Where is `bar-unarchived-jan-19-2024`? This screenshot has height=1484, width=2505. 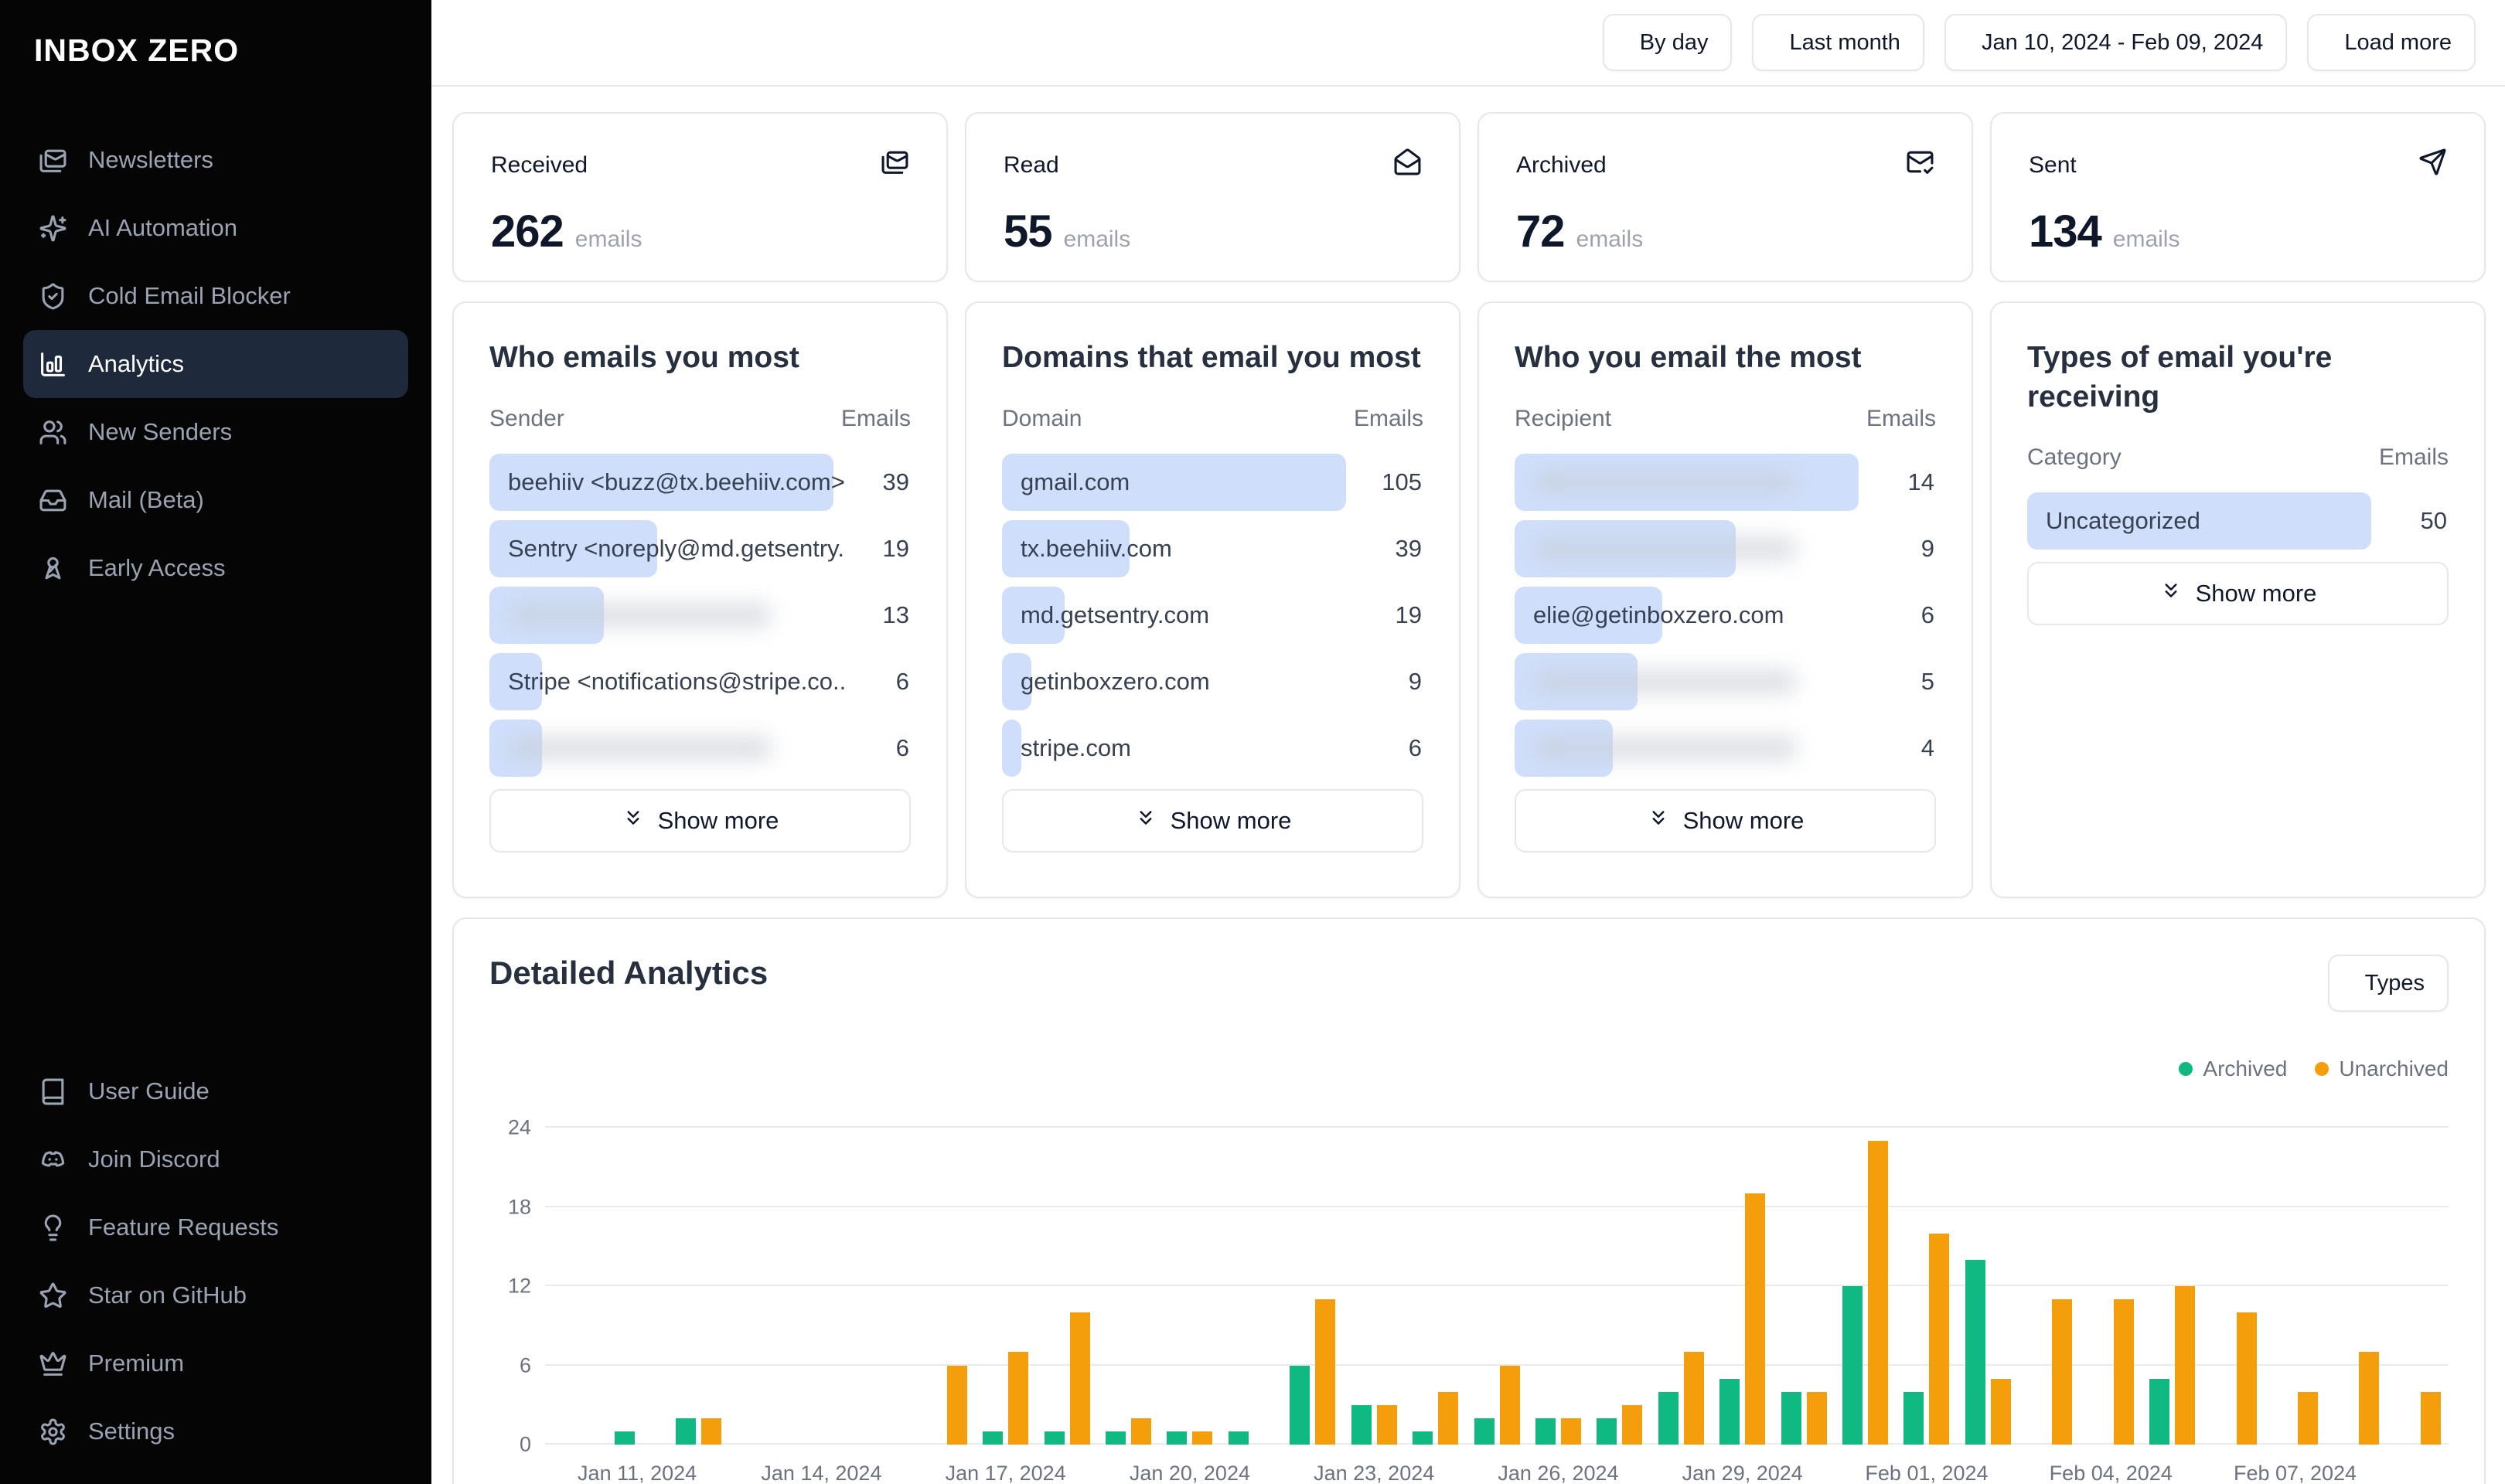
bar-unarchived-jan-19-2024 is located at coordinates (1141, 1431).